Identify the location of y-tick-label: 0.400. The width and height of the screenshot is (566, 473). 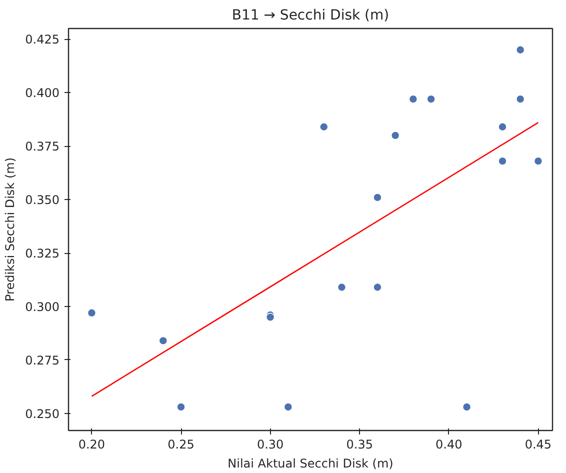
(42, 93).